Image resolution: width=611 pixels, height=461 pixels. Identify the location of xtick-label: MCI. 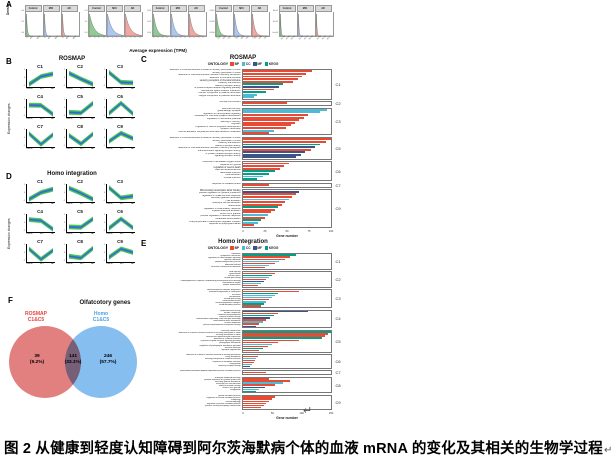
(82, 119).